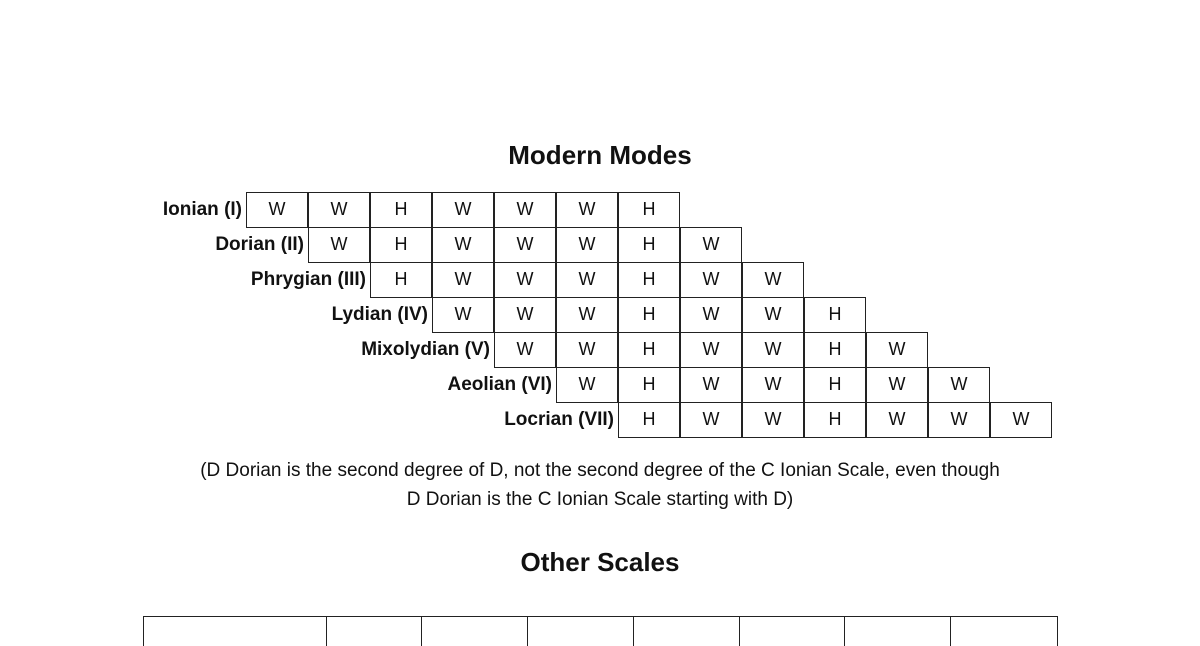  What do you see at coordinates (499, 384) in the screenshot?
I see `mode-label: Aeolian (VI)` at bounding box center [499, 384].